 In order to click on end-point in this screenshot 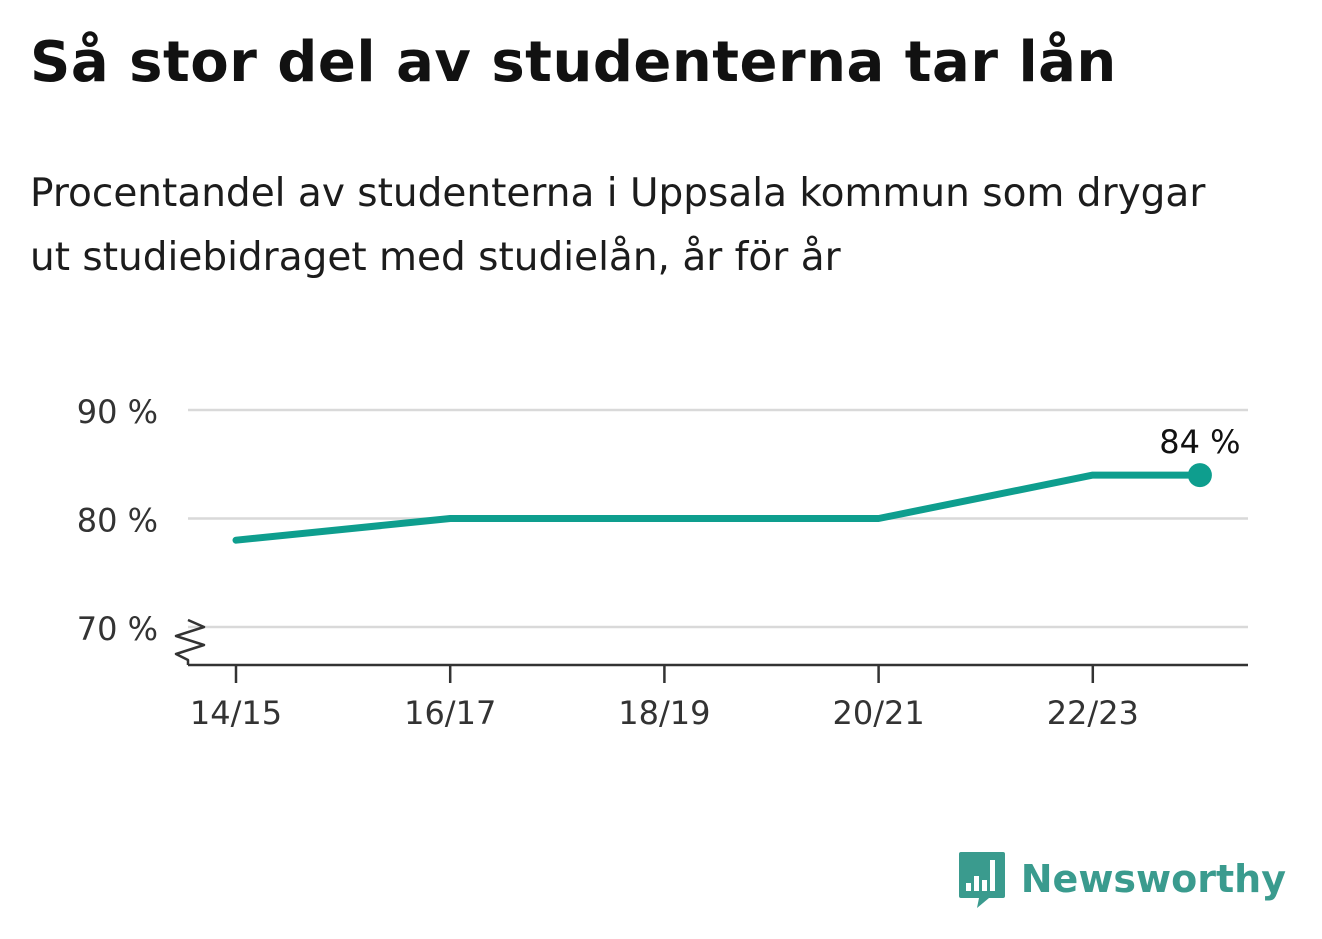, I will do `click(1199, 475)`.